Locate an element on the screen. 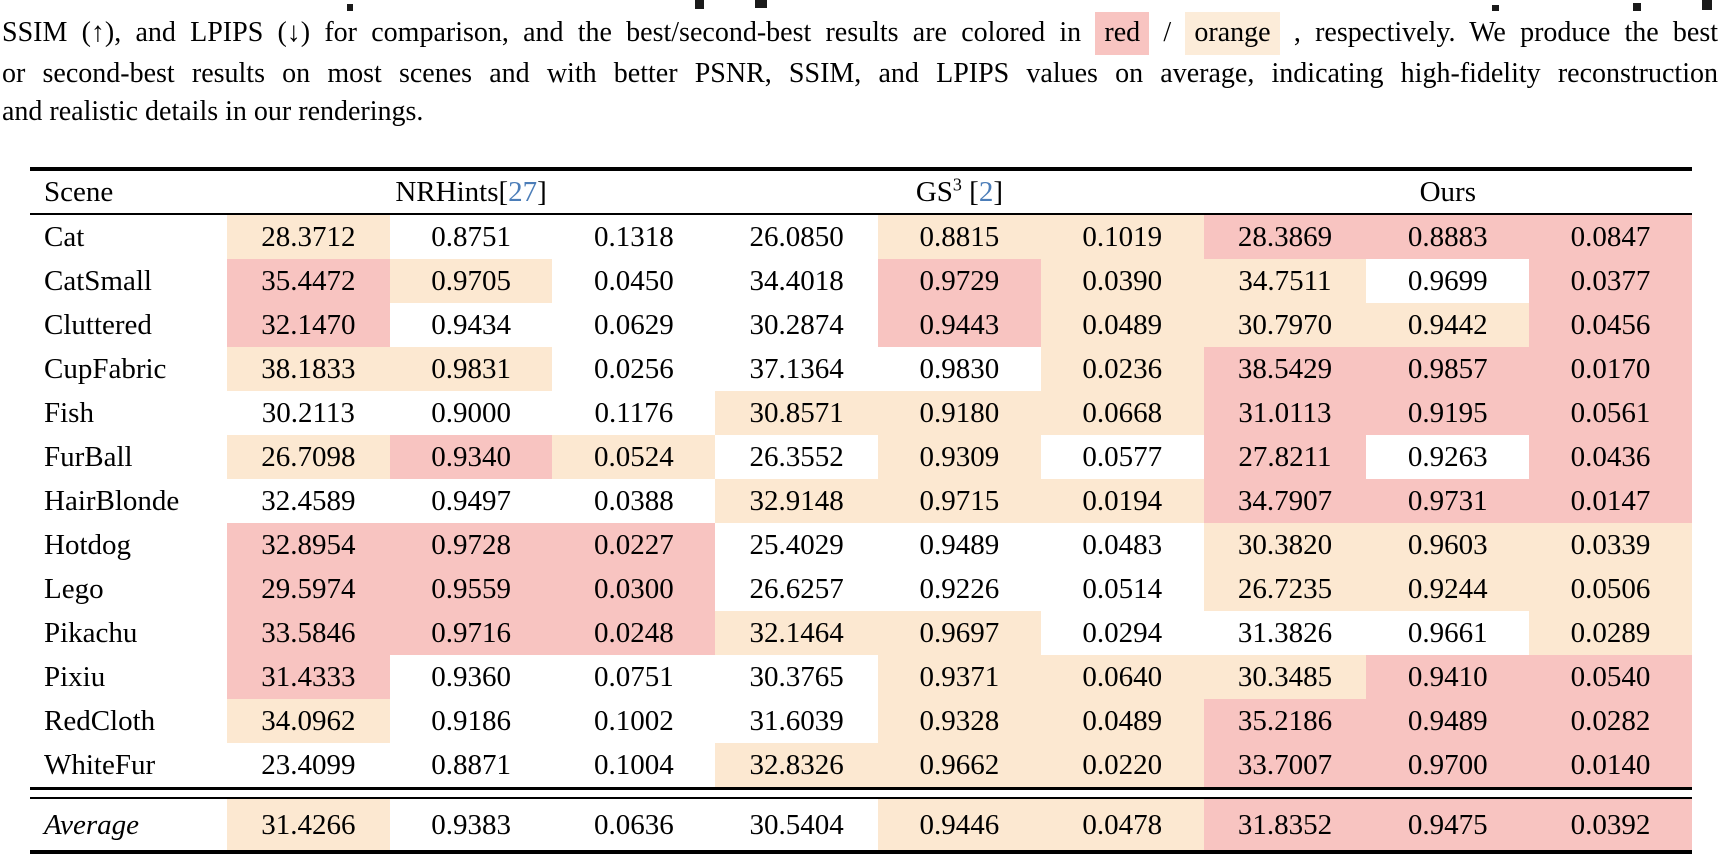 This screenshot has height=854, width=1720. double-rule-divider is located at coordinates (861, 793).